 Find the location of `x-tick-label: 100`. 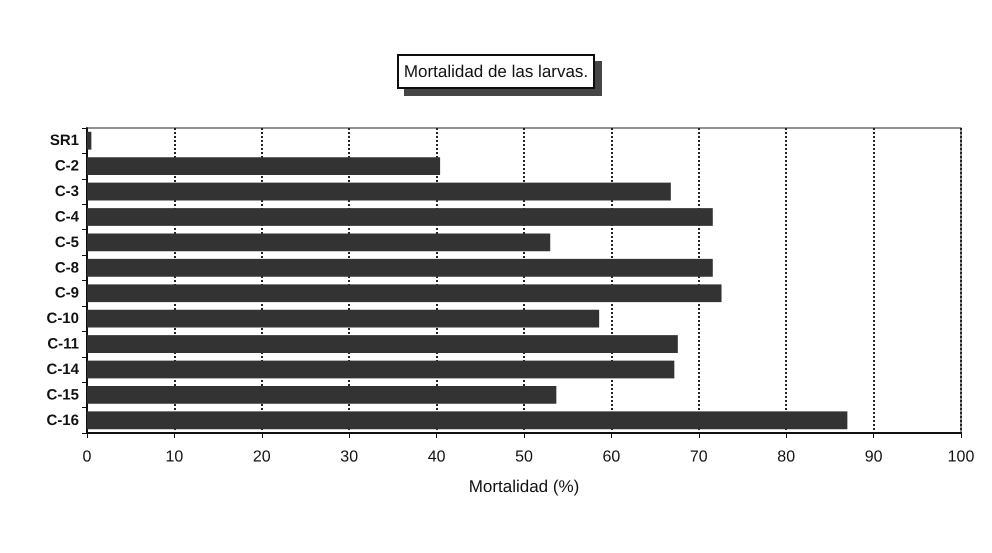

x-tick-label: 100 is located at coordinates (961, 457).